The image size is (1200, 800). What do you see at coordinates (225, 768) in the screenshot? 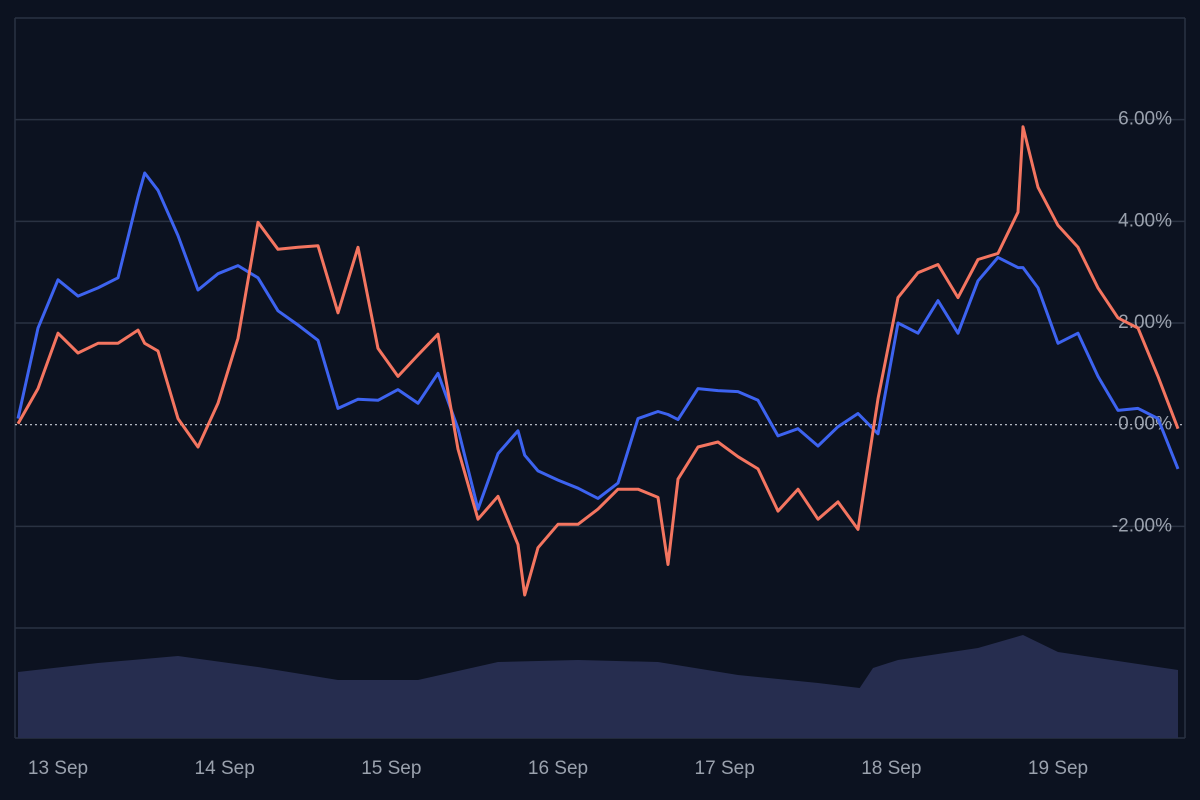
I see `x-tick-label: 14 Sep` at bounding box center [225, 768].